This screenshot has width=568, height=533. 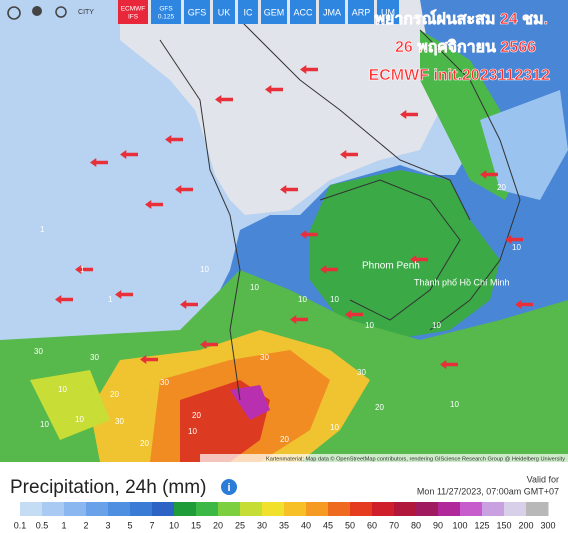 What do you see at coordinates (63, 525) in the screenshot?
I see `scale-label: 1` at bounding box center [63, 525].